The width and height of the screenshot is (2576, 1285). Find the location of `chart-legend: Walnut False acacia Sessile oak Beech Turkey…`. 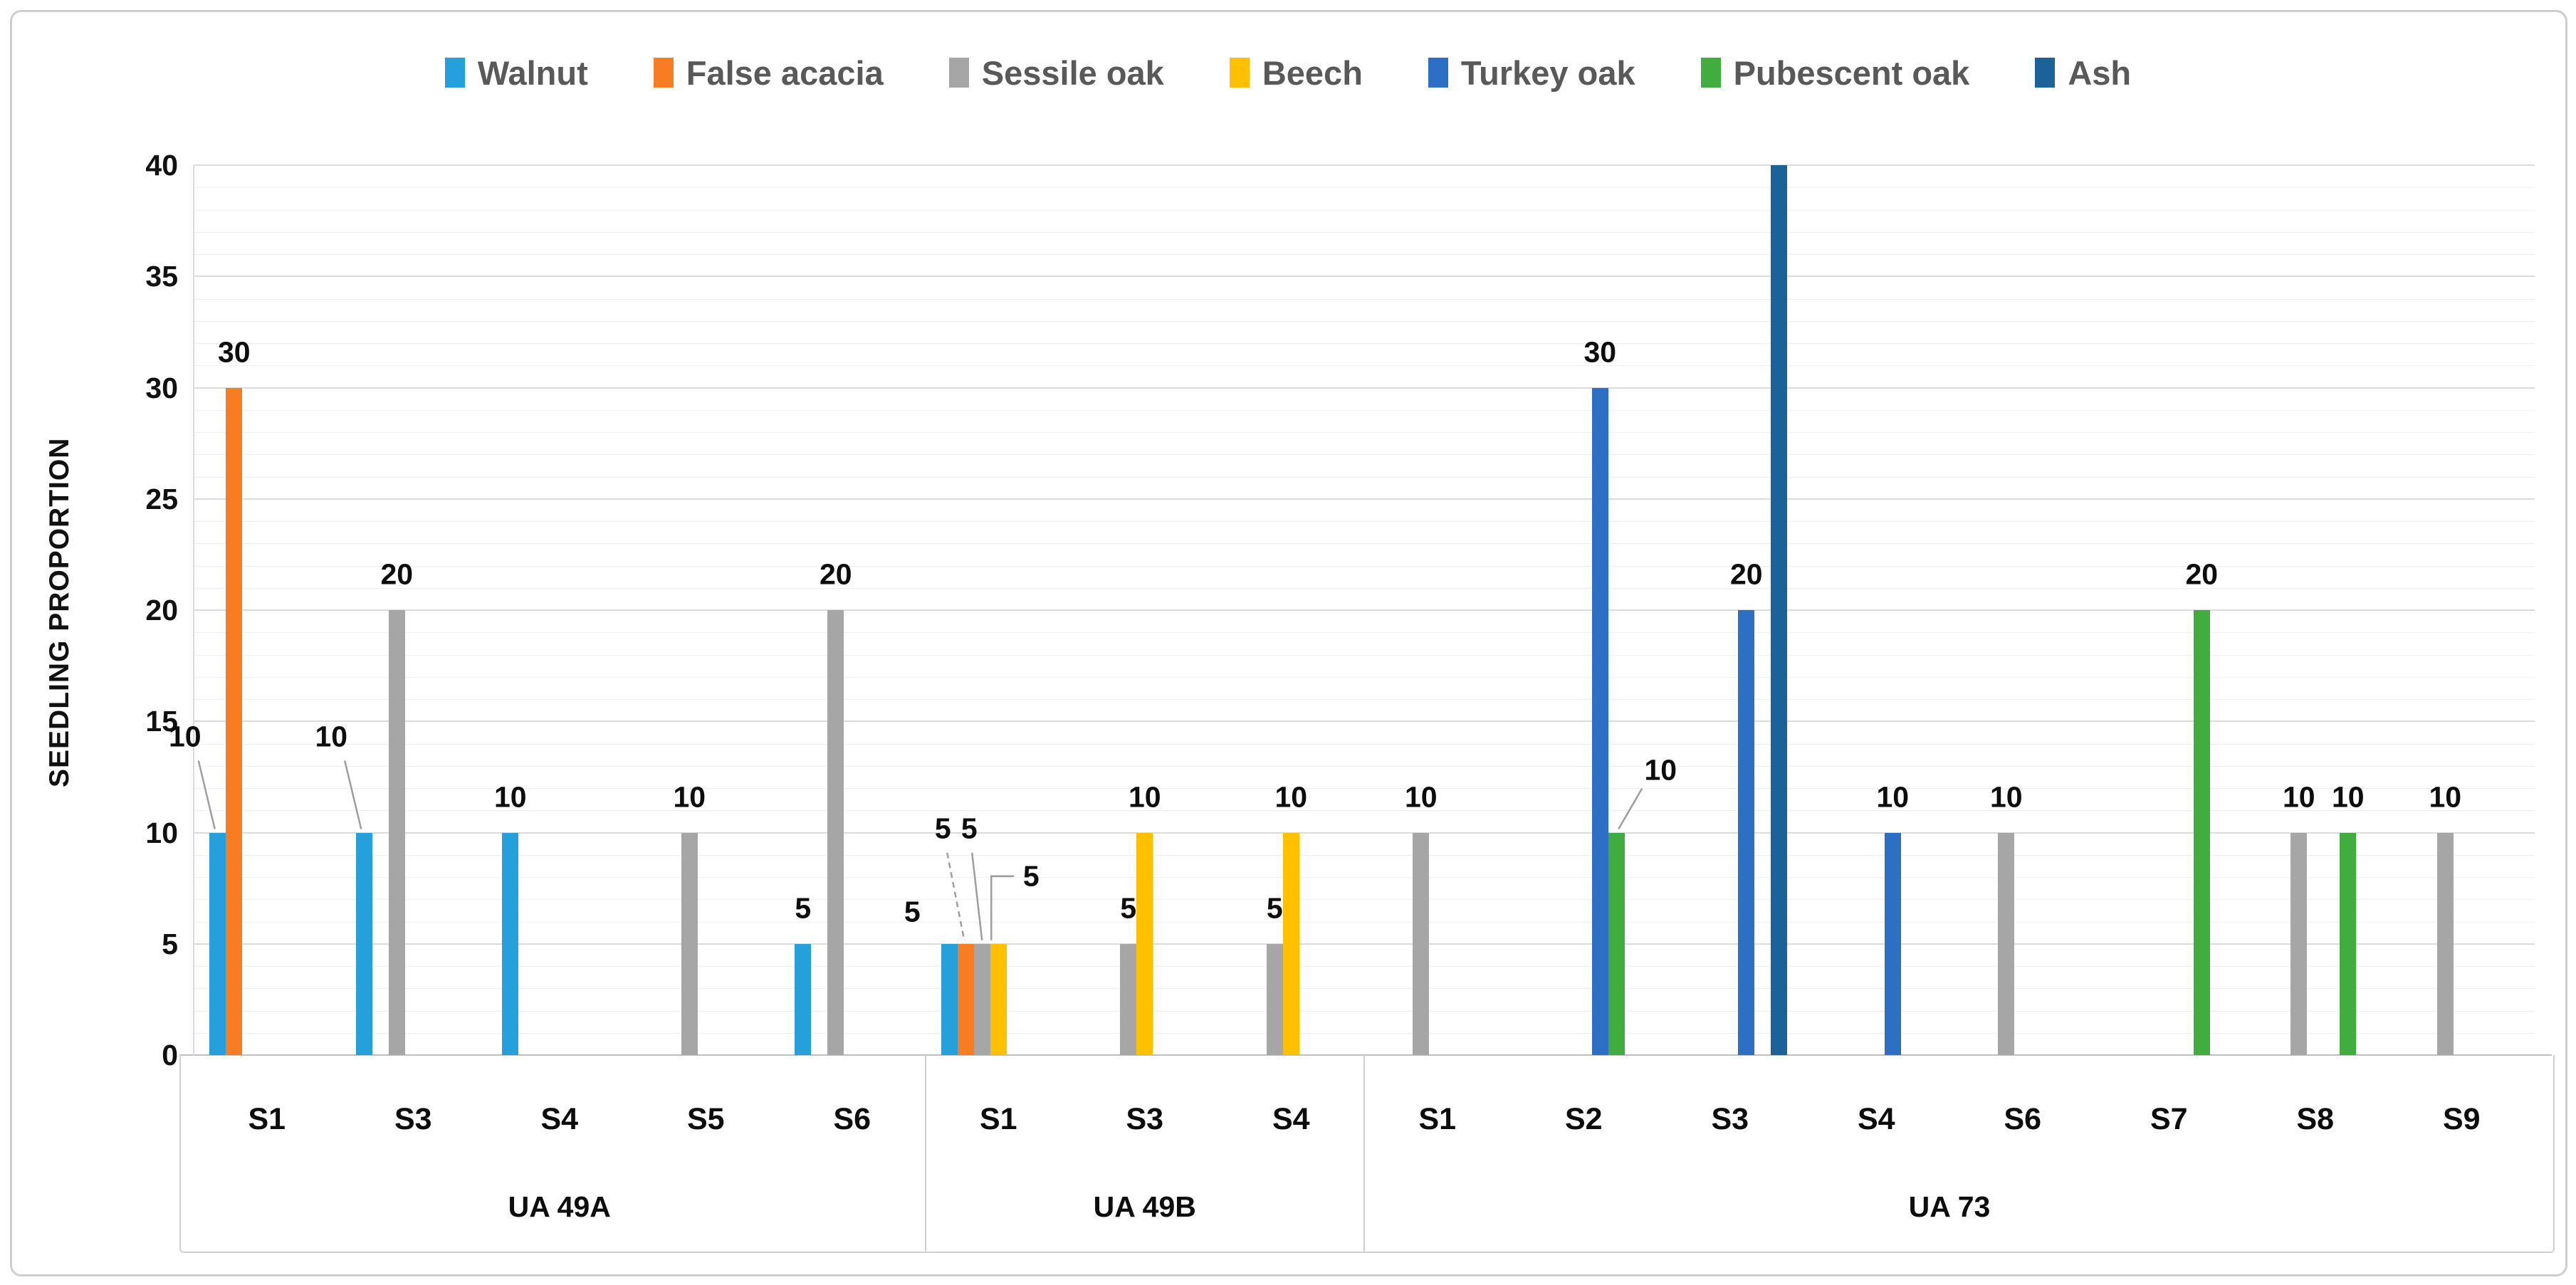

chart-legend: Walnut False acacia Sessile oak Beech Turkey… is located at coordinates (1288, 72).